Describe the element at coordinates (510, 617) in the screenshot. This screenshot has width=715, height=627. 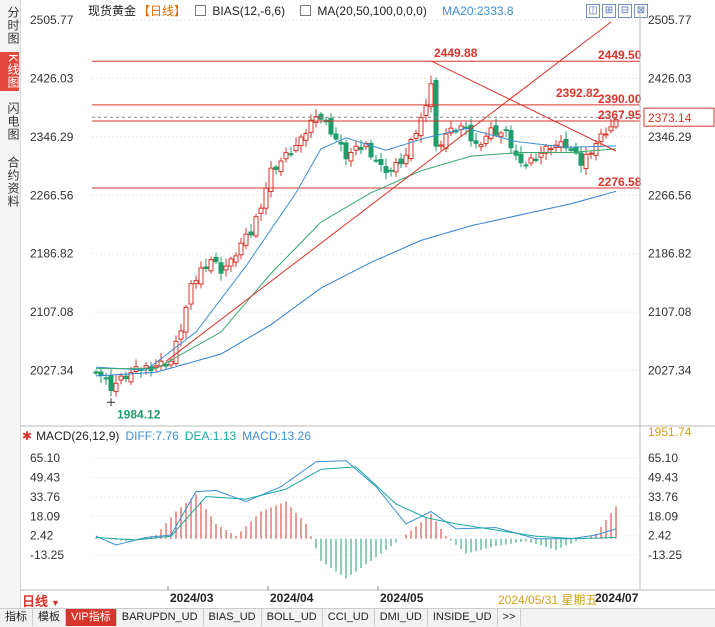
I see `bottom-tab-9: >>` at that location.